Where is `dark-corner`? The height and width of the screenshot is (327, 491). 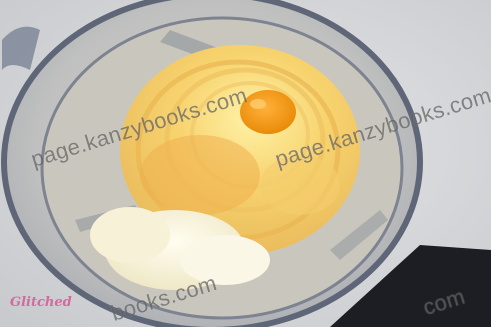 dark-corner is located at coordinates (410, 286).